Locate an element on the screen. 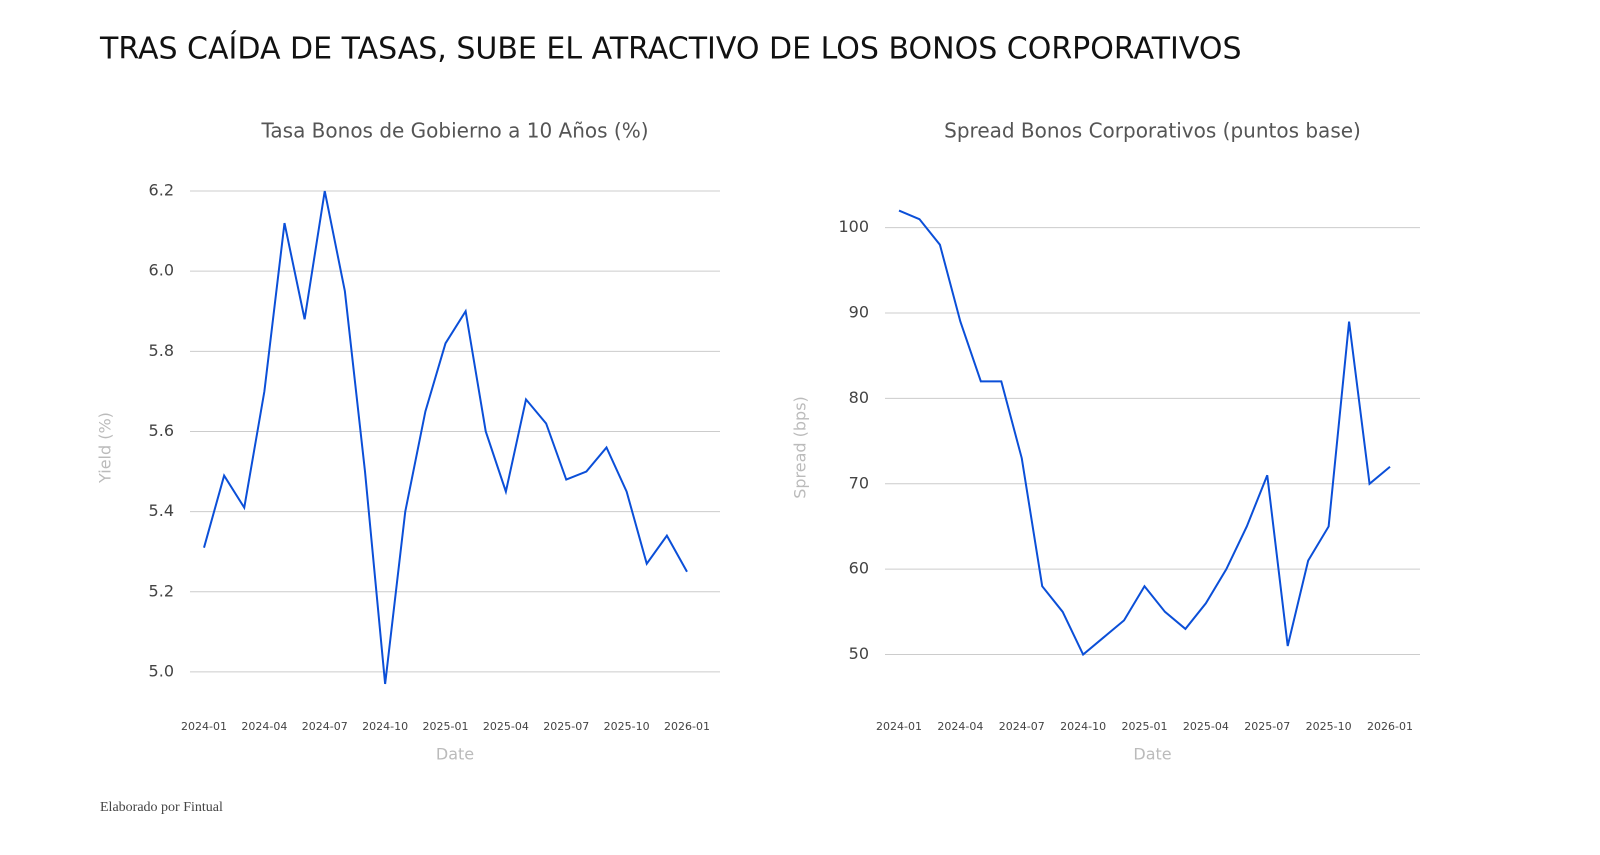 This screenshot has width=1600, height=855. y-axis-label: Spread (bps) is located at coordinates (800, 447).